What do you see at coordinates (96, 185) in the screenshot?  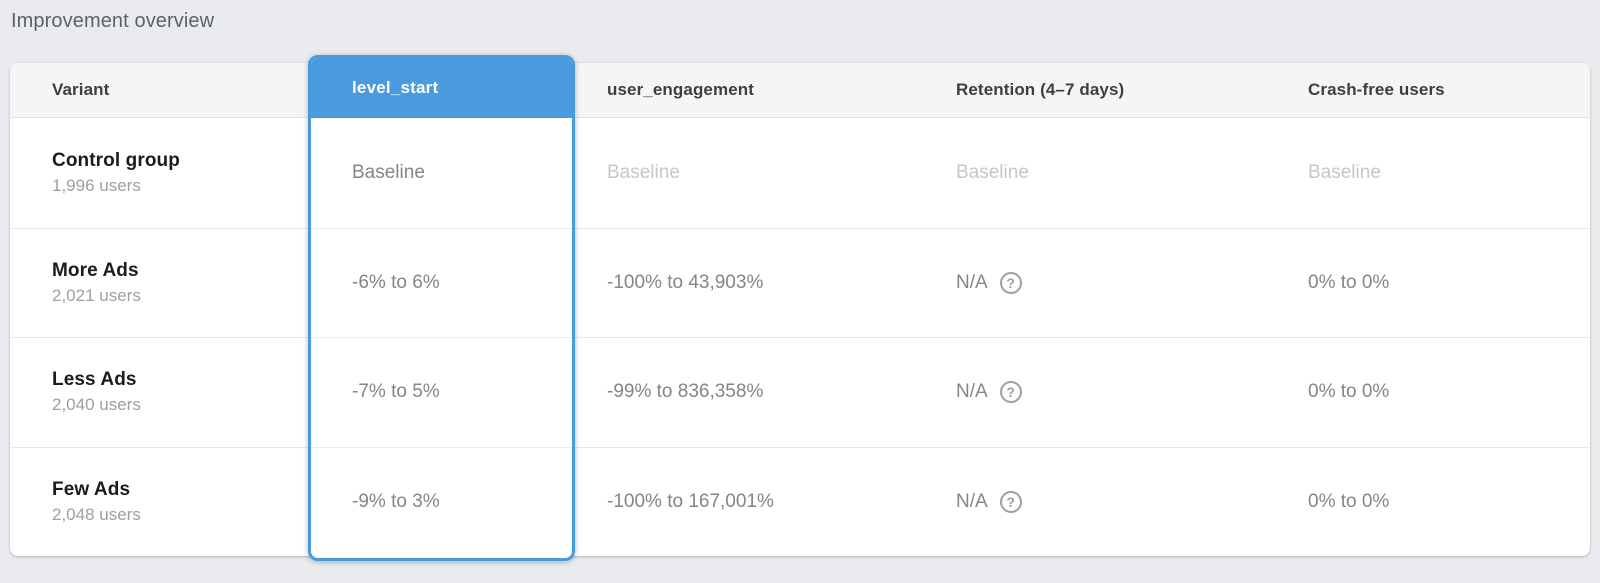 I see `variant-user-count: 1,996 users` at bounding box center [96, 185].